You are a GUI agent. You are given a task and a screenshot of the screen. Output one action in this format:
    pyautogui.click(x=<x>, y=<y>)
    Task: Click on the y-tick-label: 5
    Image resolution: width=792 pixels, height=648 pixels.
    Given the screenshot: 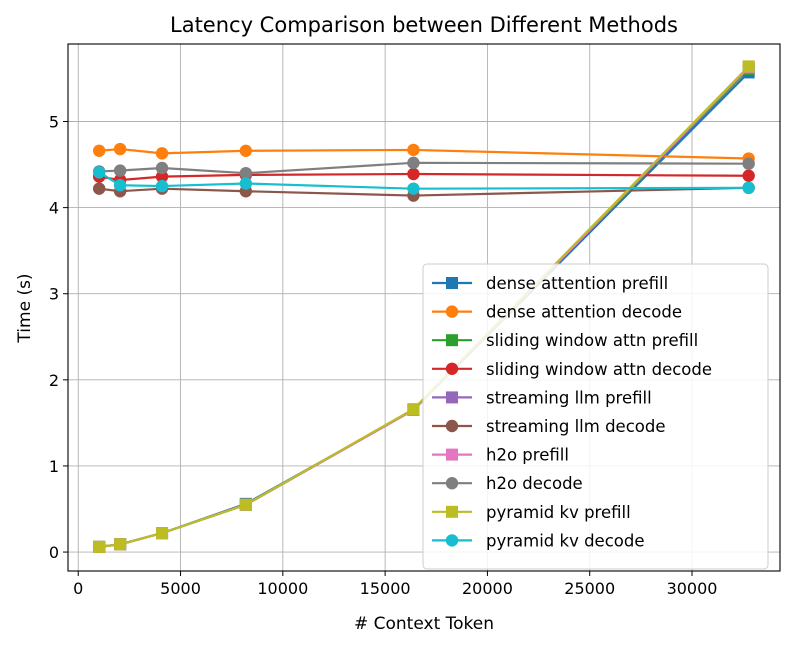 What is the action you would take?
    pyautogui.click(x=54, y=122)
    